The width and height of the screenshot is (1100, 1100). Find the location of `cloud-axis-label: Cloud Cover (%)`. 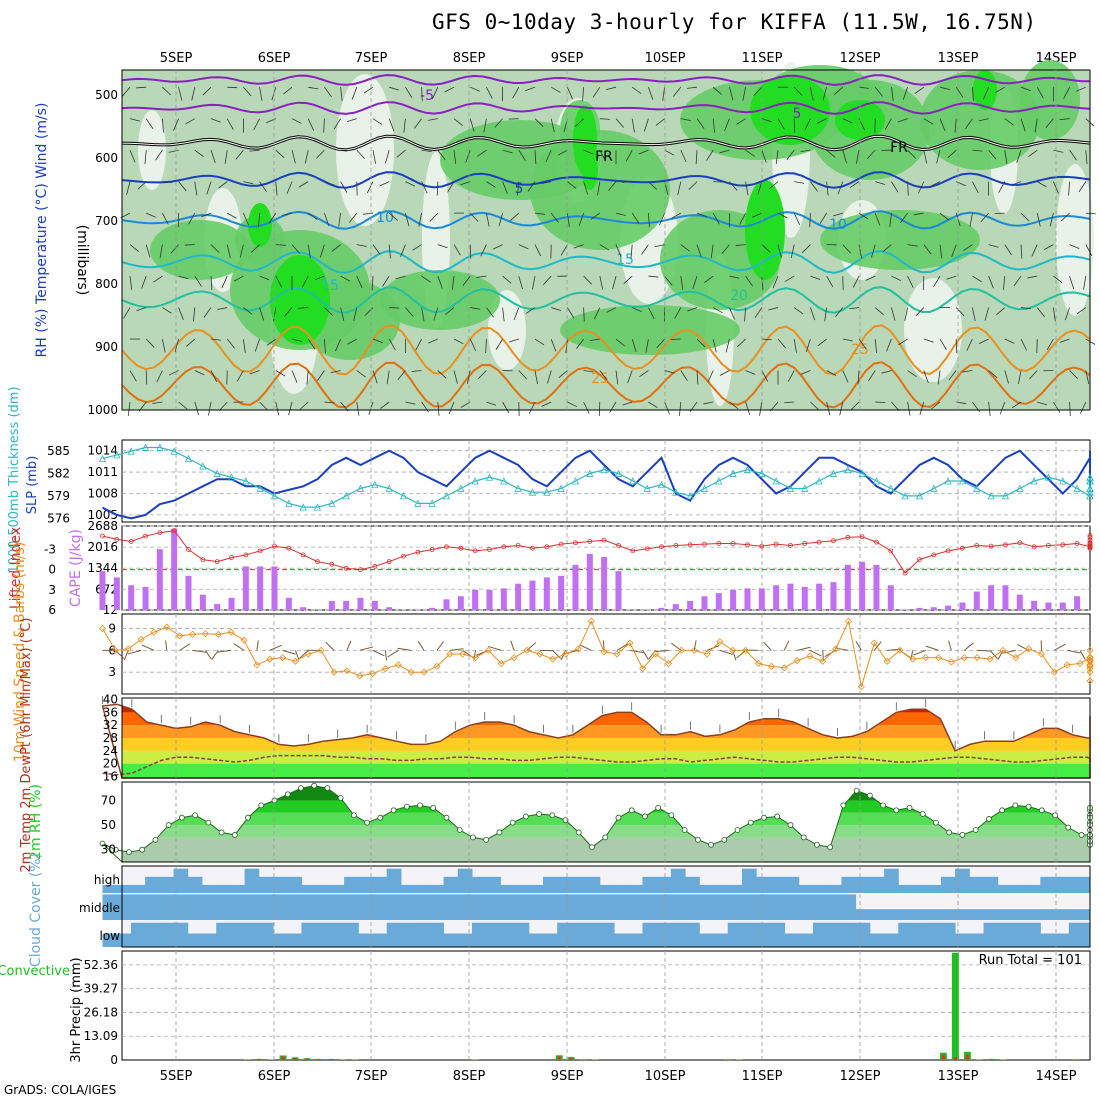

cloud-axis-label: Cloud Cover (%) is located at coordinates (36, 910).